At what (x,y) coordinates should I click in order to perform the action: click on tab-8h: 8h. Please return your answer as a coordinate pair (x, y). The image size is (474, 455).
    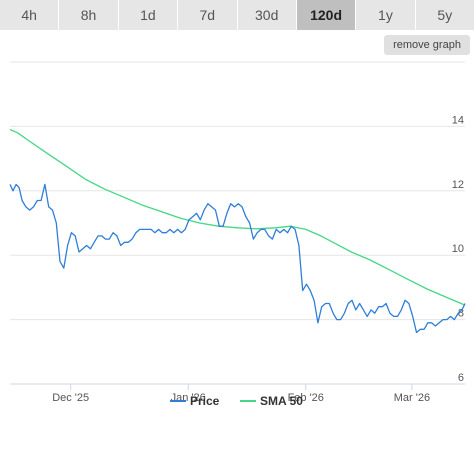
    Looking at the image, I should click on (89, 15).